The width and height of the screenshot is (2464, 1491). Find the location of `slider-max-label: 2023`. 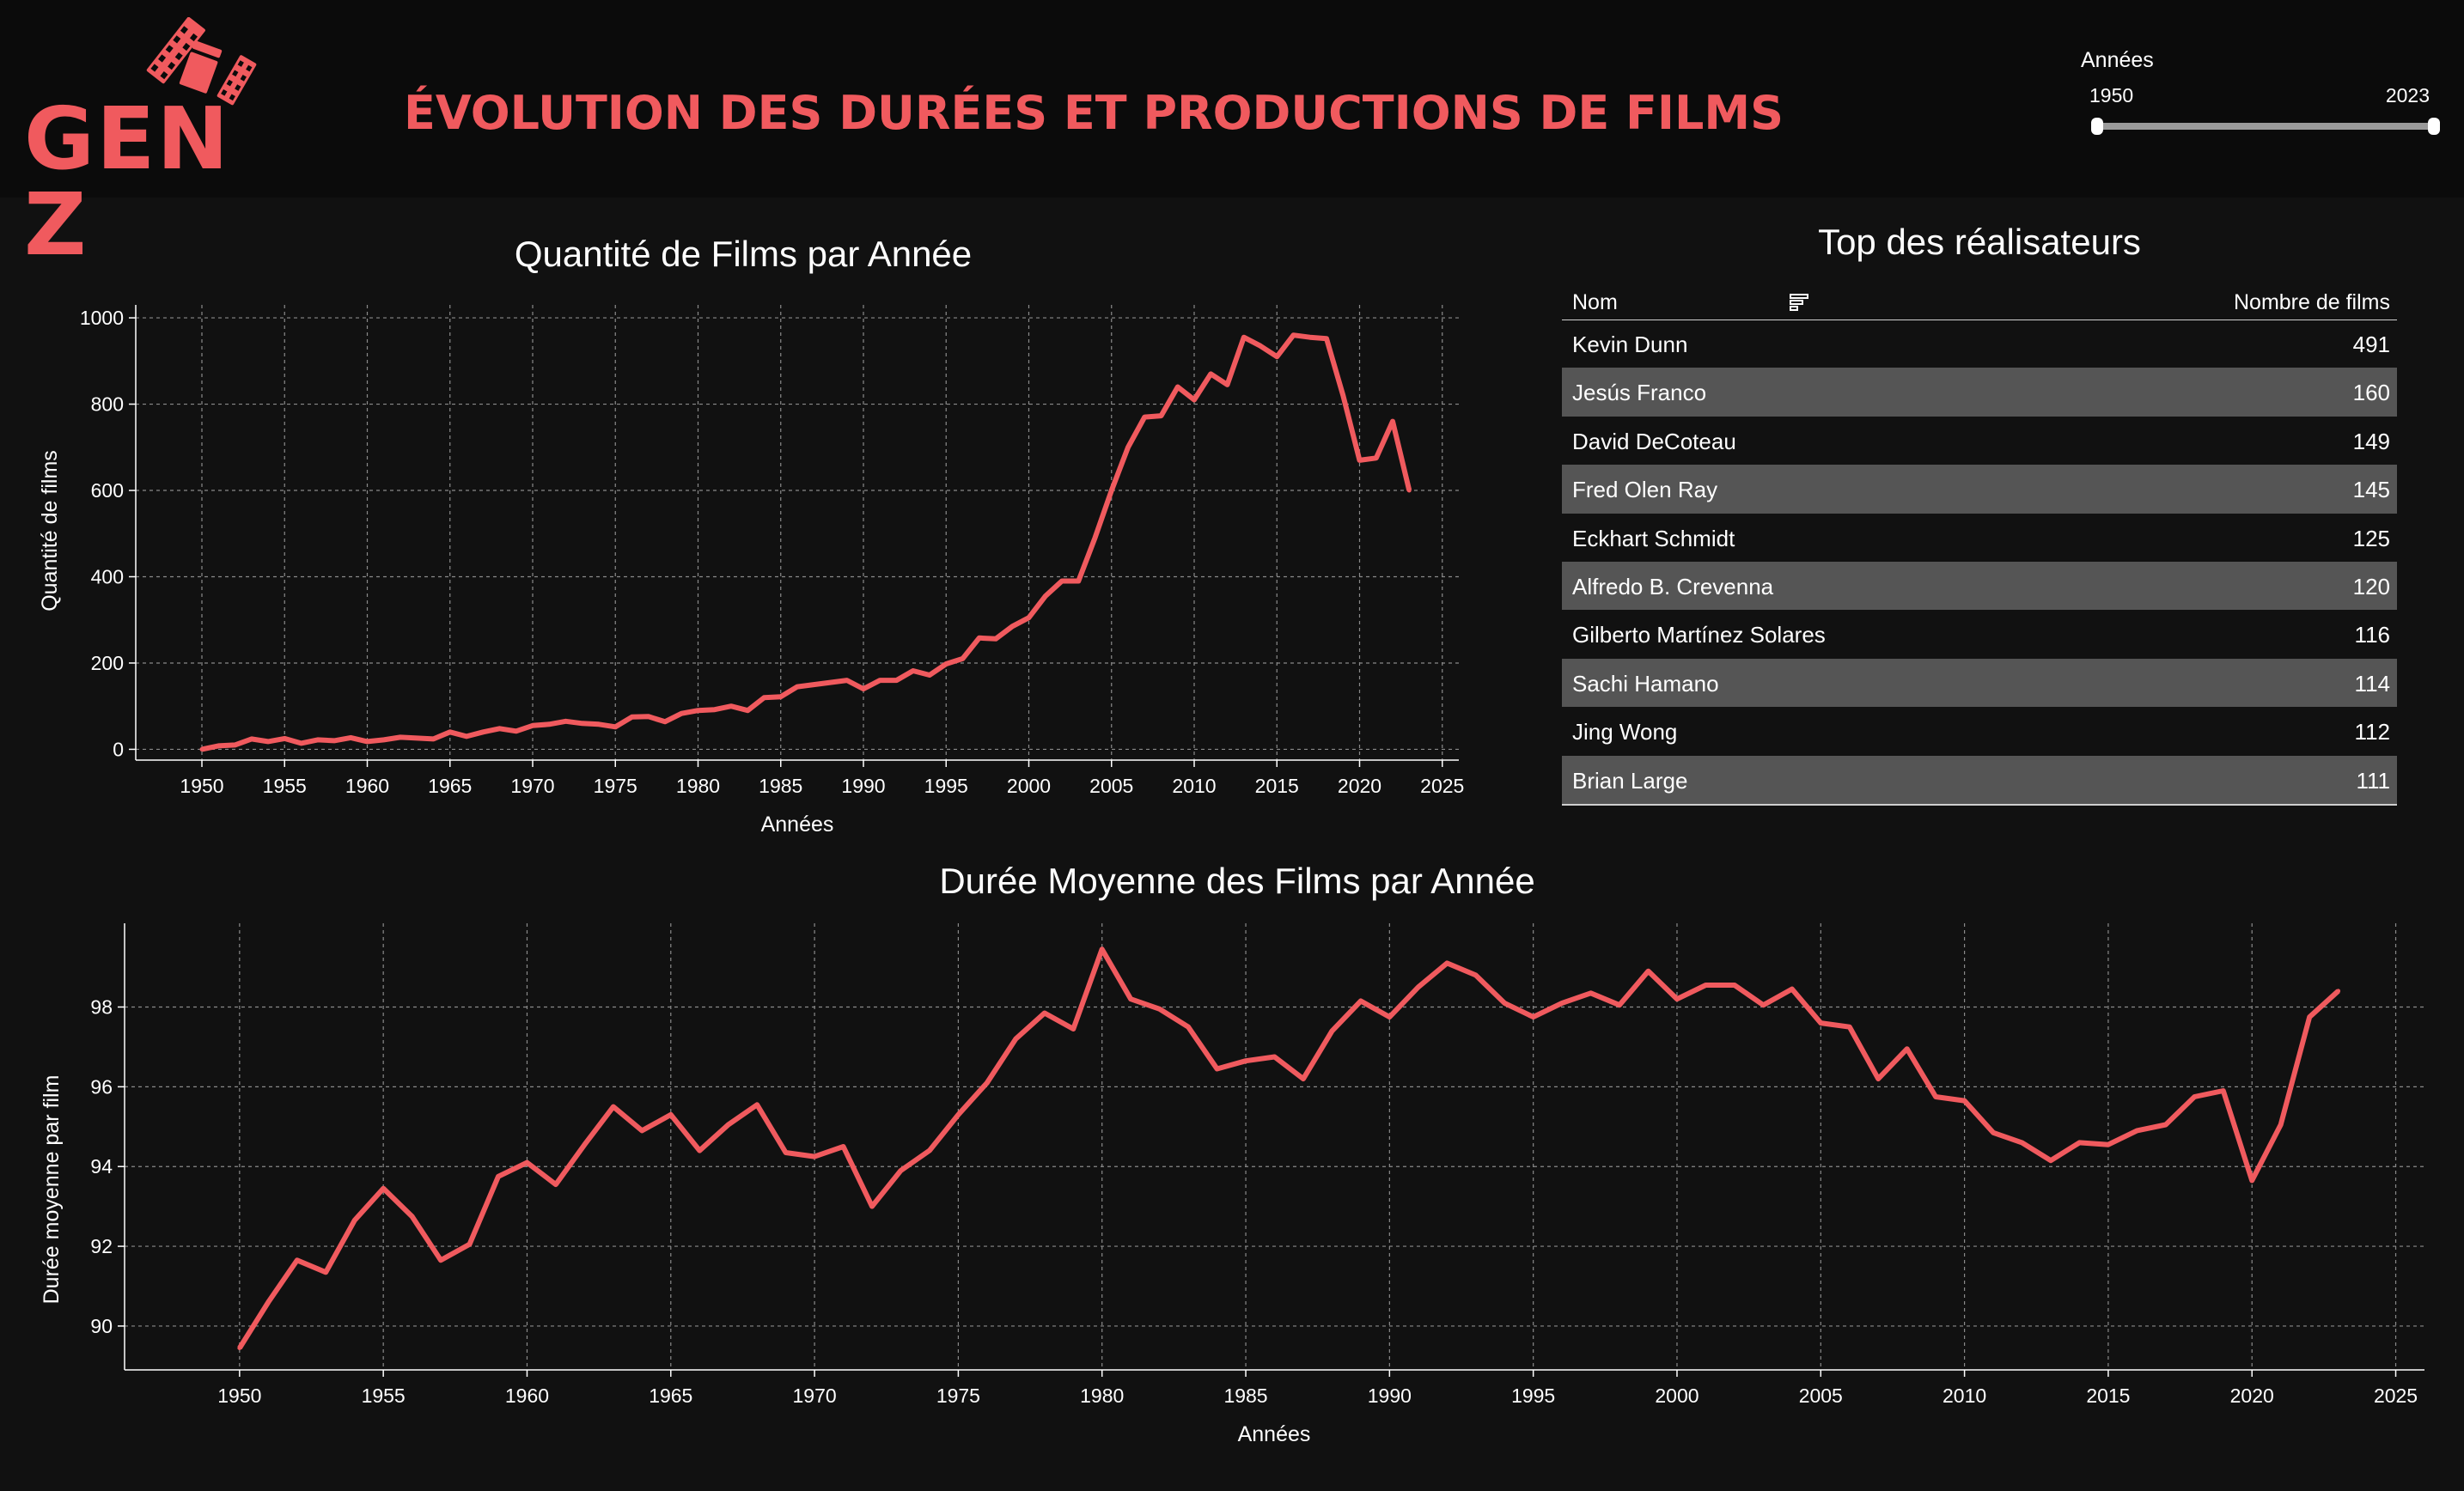

slider-max-label: 2023 is located at coordinates (2407, 95).